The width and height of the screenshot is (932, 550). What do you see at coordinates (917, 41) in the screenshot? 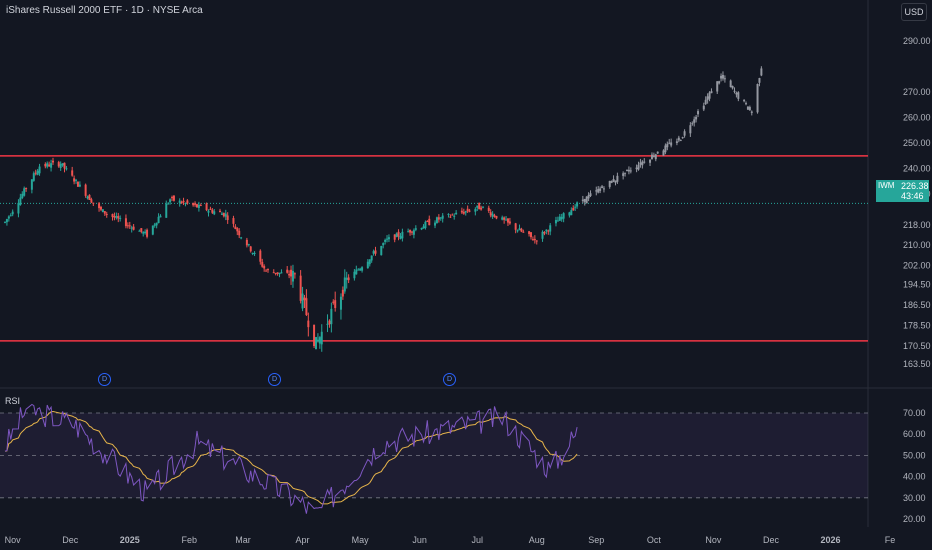
I see `price-tick-label: 290.00` at bounding box center [917, 41].